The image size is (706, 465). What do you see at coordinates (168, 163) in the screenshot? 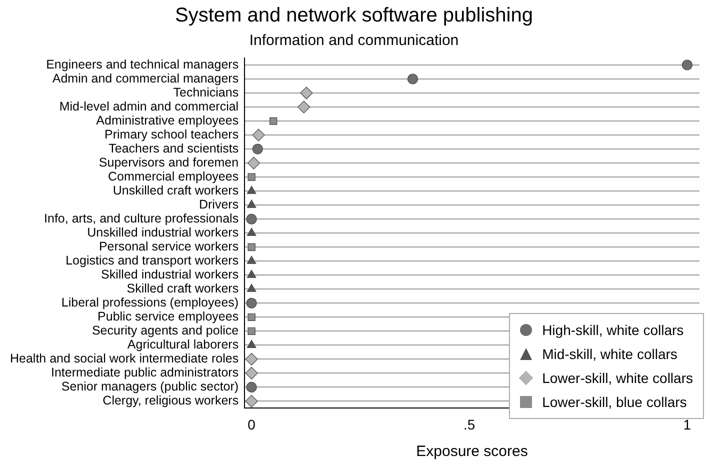
I see `y-tick-label: Supervisors and foremen` at bounding box center [168, 163].